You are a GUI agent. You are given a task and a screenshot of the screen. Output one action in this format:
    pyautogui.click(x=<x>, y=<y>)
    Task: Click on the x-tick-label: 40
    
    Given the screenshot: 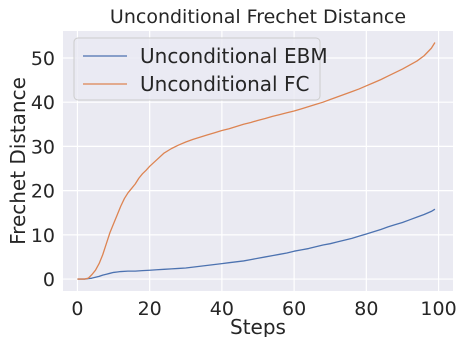 What is the action you would take?
    pyautogui.click(x=222, y=309)
    